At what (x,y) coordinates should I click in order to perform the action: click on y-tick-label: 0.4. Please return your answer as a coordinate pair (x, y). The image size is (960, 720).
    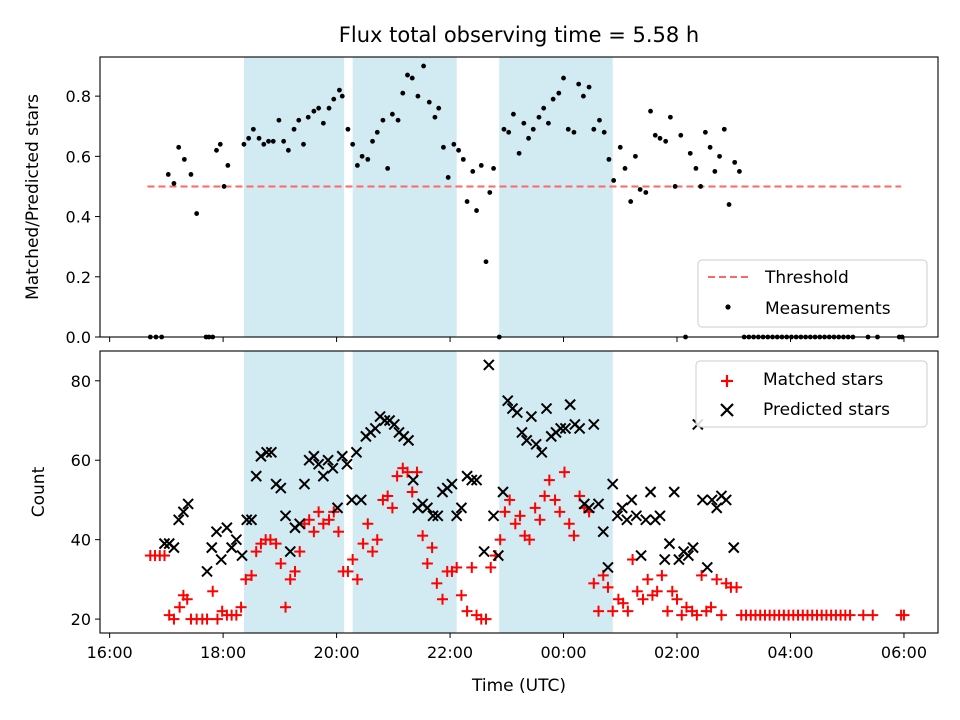
    Looking at the image, I should click on (78, 217).